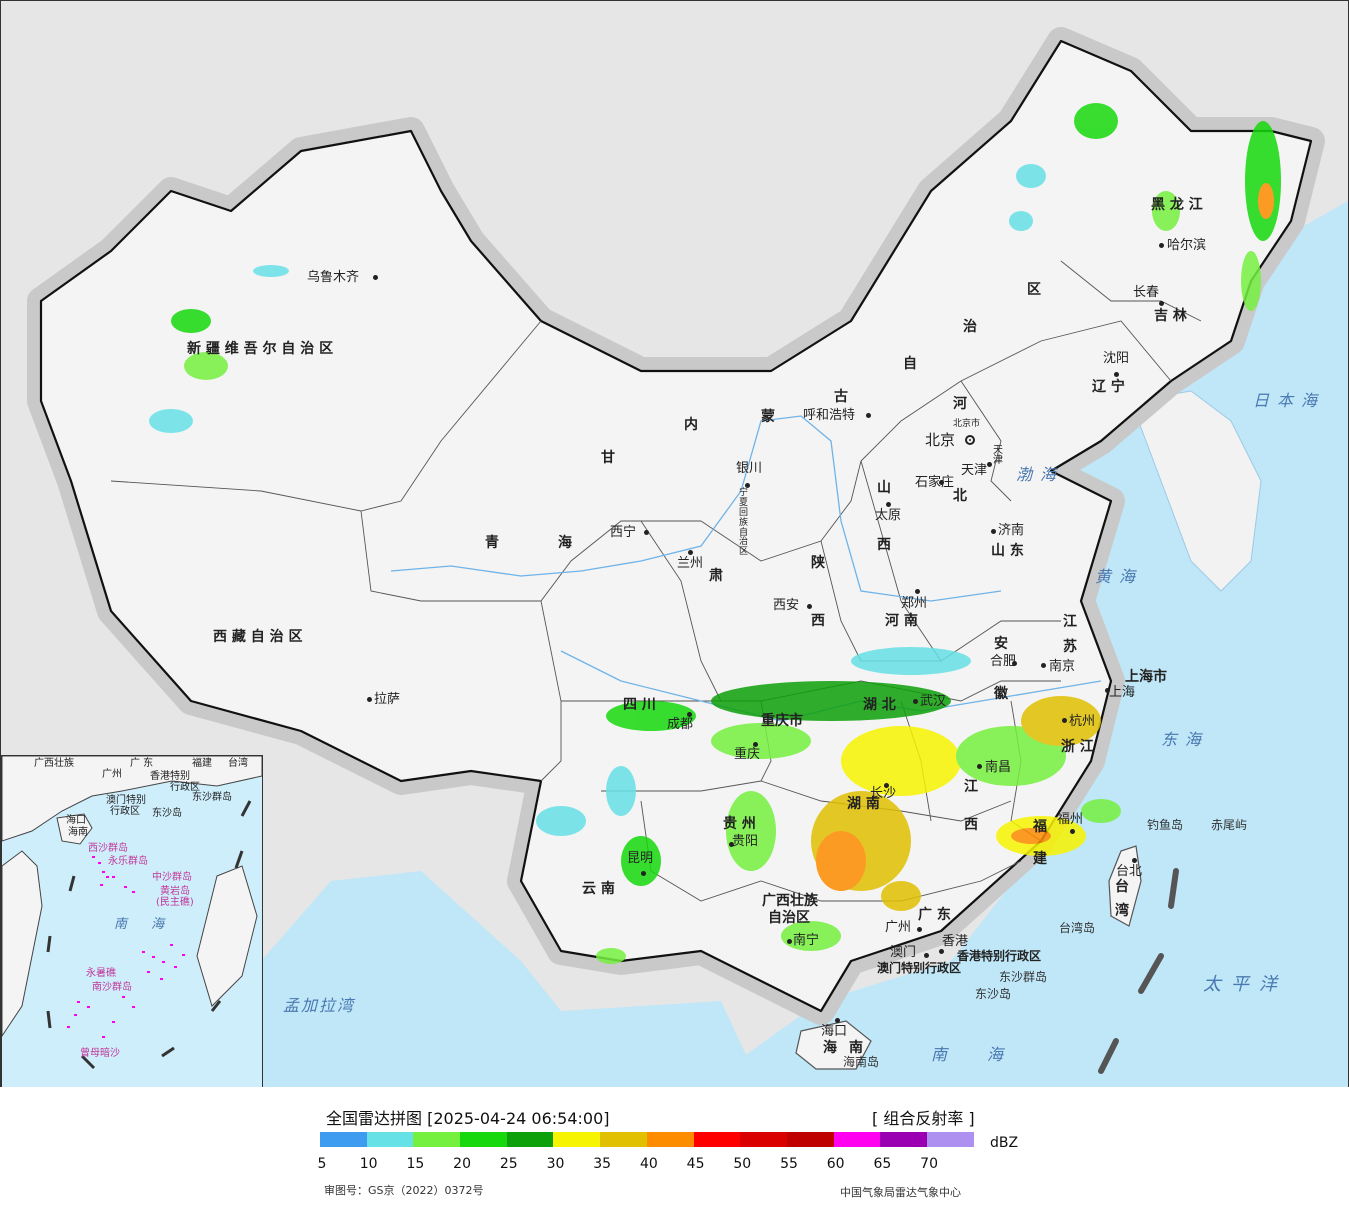  Describe the element at coordinates (745, 841) in the screenshot. I see `city-label-guiyang: 贵阳` at that location.